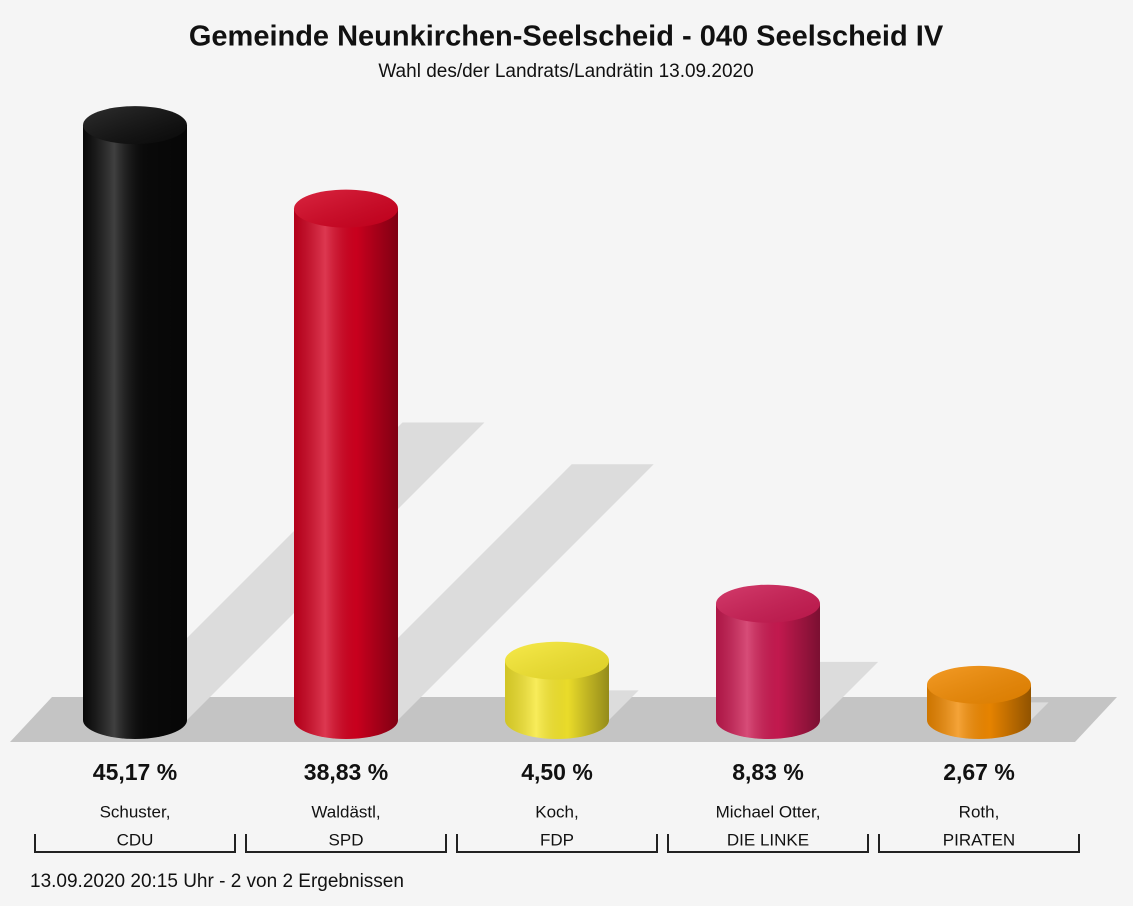  Describe the element at coordinates (135, 811) in the screenshot. I see `x-tick-label: Schuster,` at that location.